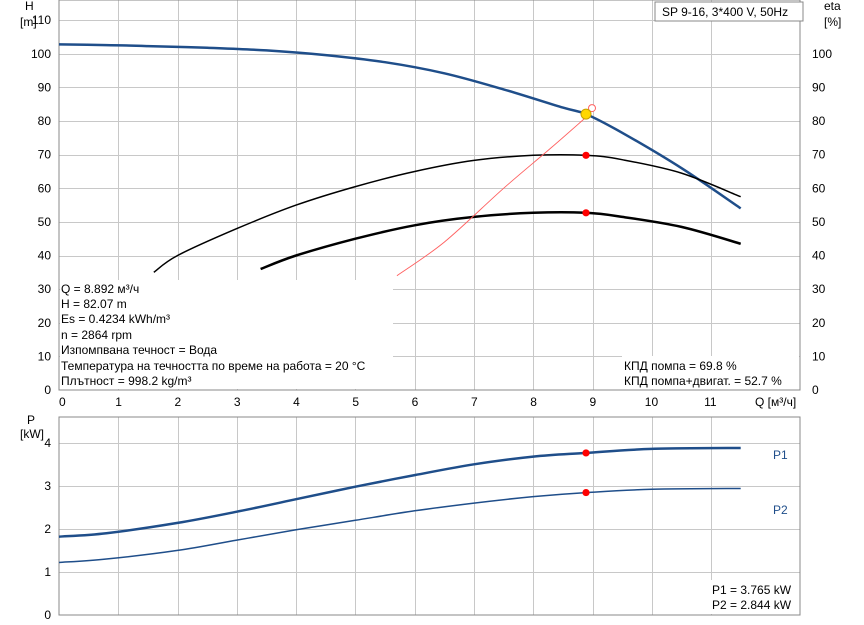 The width and height of the screenshot is (864, 625). I want to click on info-line: Изпомпвана течност = Вода, so click(139, 350).